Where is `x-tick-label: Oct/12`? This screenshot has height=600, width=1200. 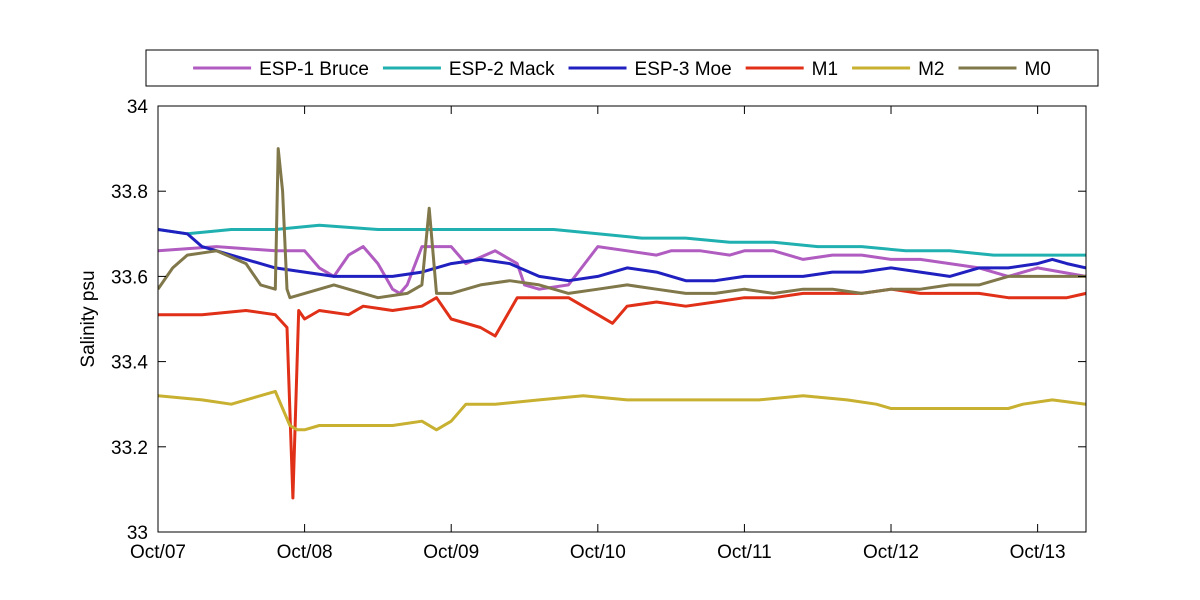
x-tick-label: Oct/12 is located at coordinates (891, 552).